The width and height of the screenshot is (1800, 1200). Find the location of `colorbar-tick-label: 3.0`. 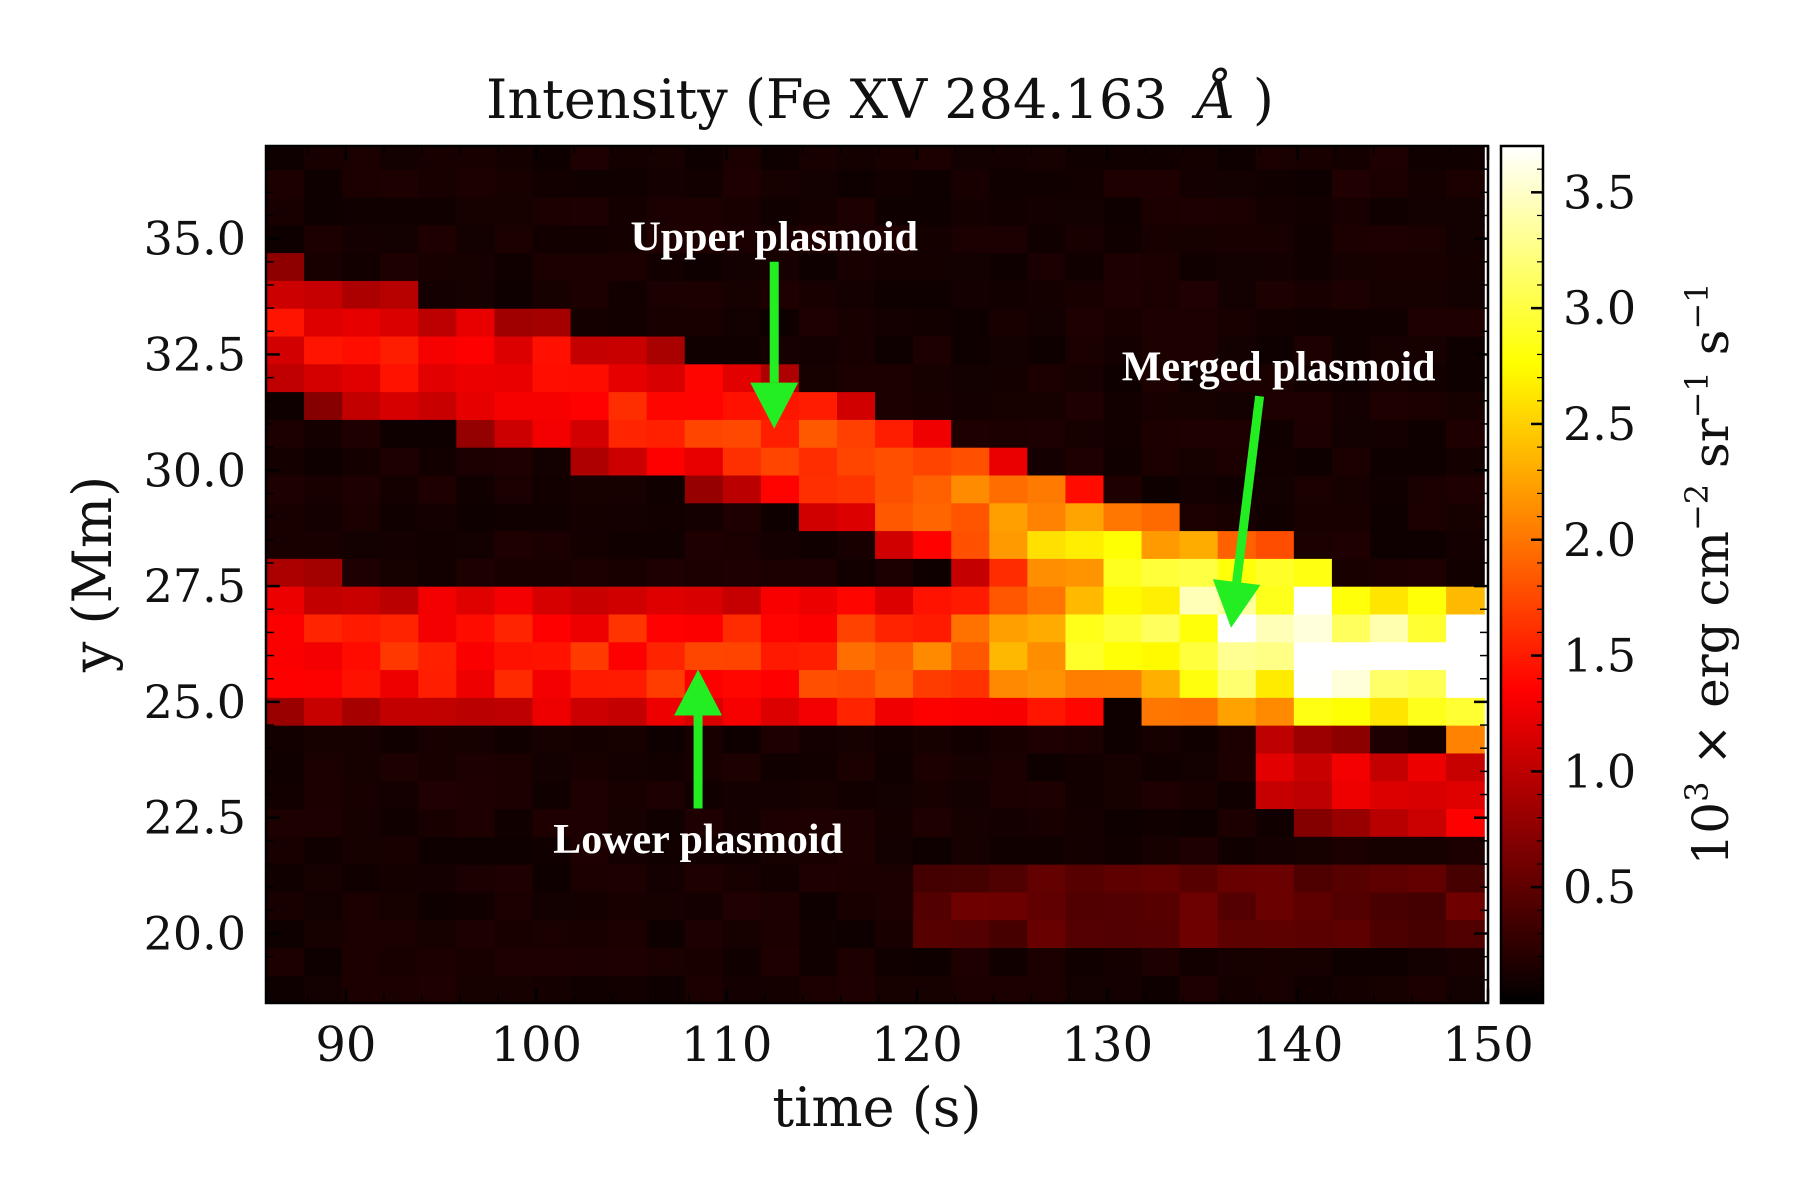

colorbar-tick-label: 3.0 is located at coordinates (1599, 308).